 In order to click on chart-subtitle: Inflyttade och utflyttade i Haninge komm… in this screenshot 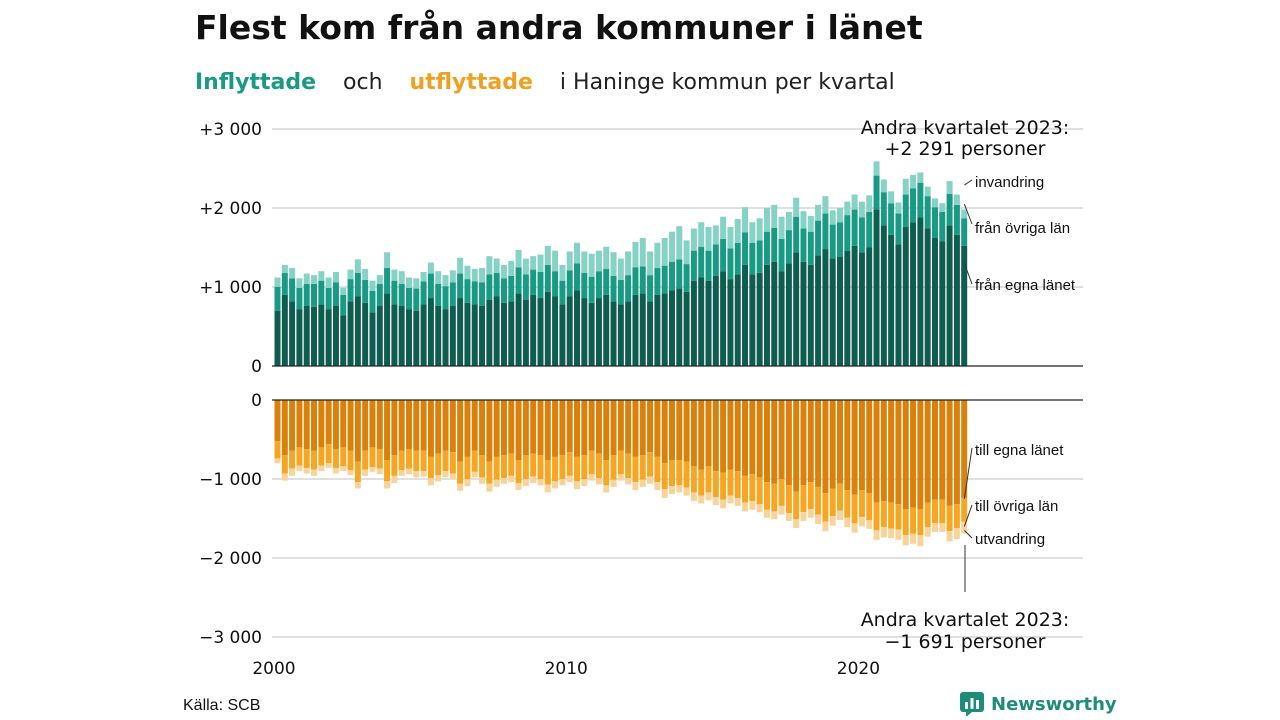, I will do `click(555, 82)`.